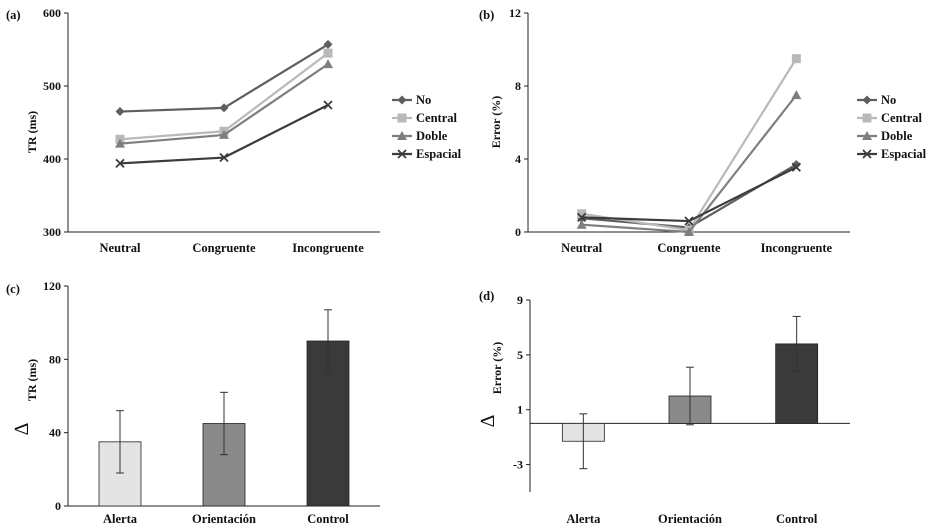 Image resolution: width=932 pixels, height=528 pixels. Describe the element at coordinates (55, 433) in the screenshot. I see `y-tick-label: 40` at that location.